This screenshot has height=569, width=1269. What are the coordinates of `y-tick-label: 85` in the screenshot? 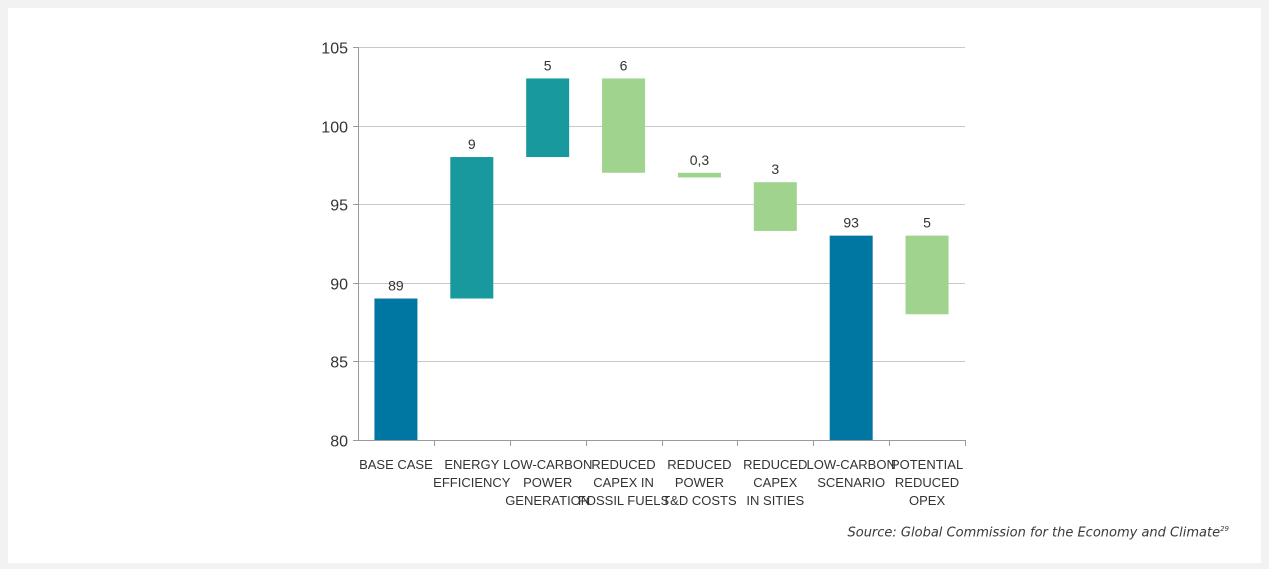 It's located at (339, 363).